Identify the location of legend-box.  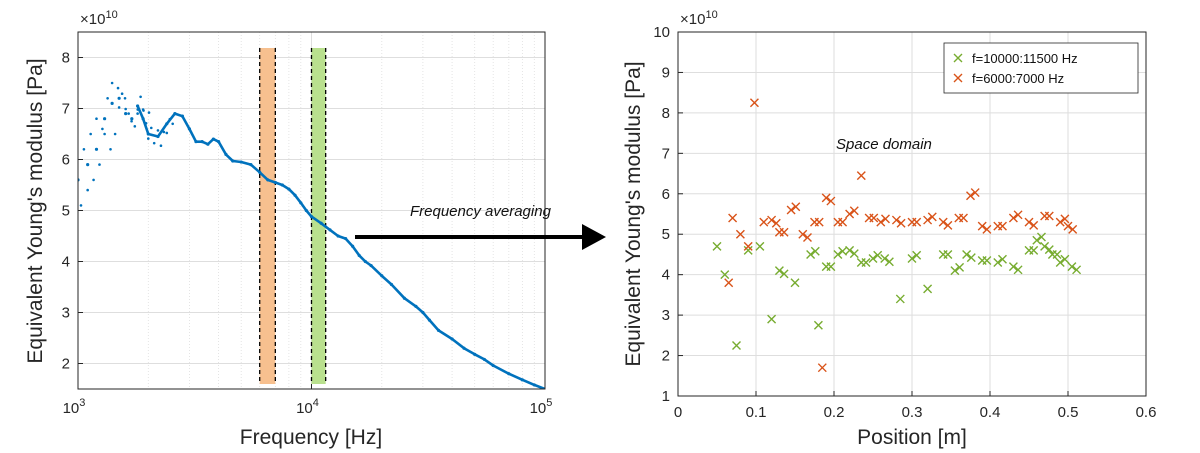
(1041, 68).